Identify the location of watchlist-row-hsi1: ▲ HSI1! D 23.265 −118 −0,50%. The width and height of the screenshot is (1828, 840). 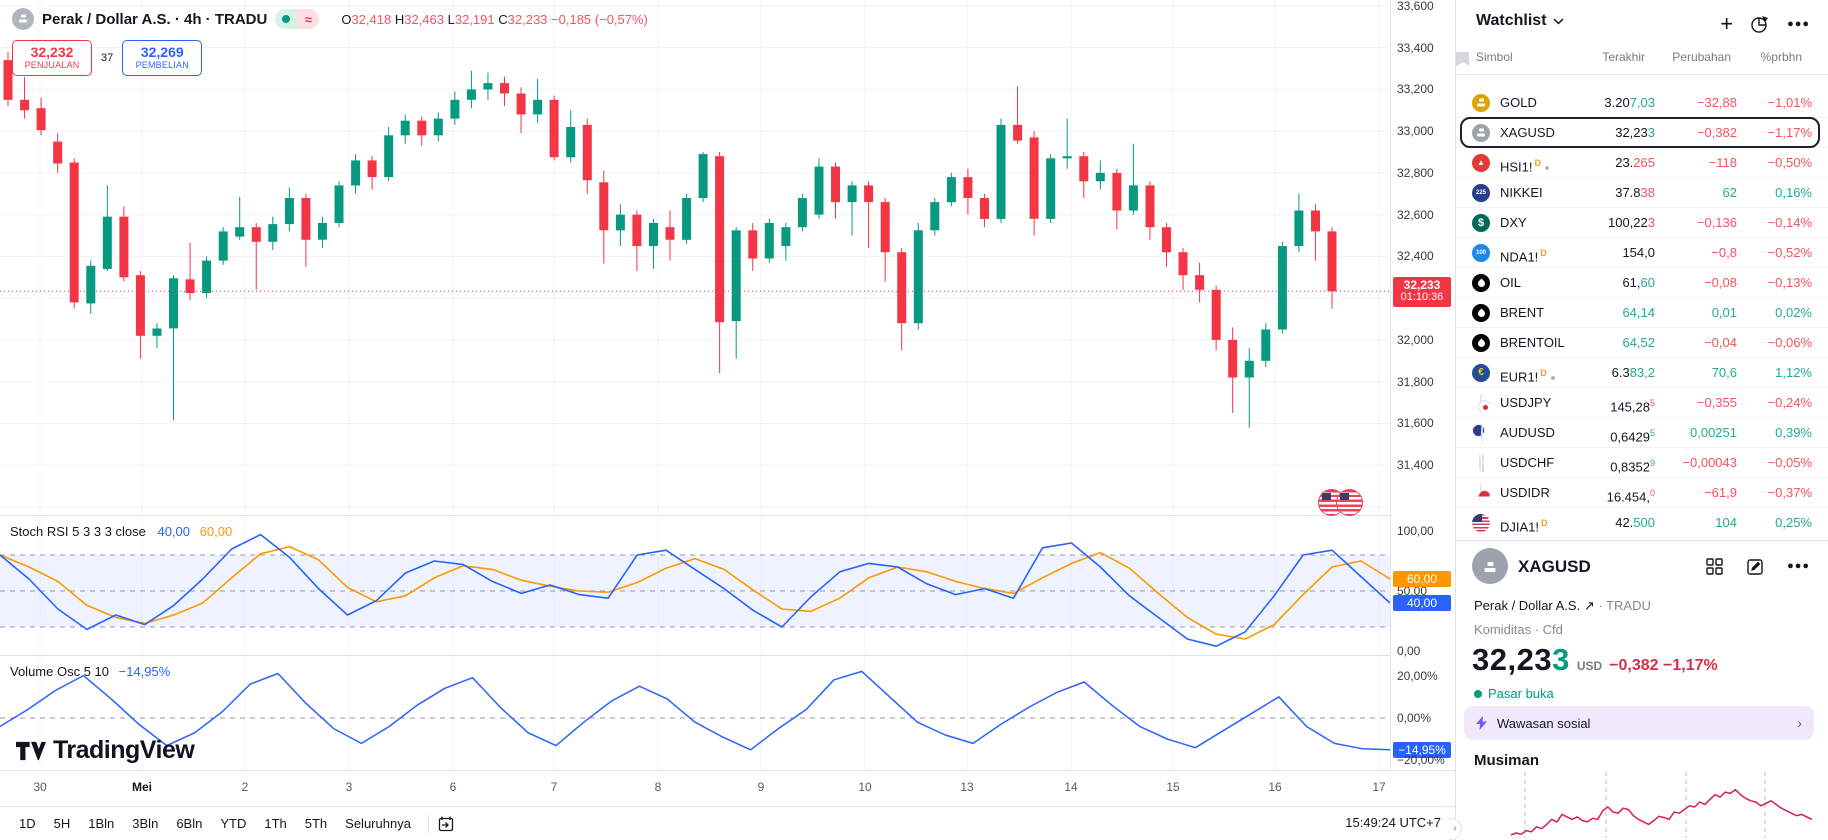
(1642, 163).